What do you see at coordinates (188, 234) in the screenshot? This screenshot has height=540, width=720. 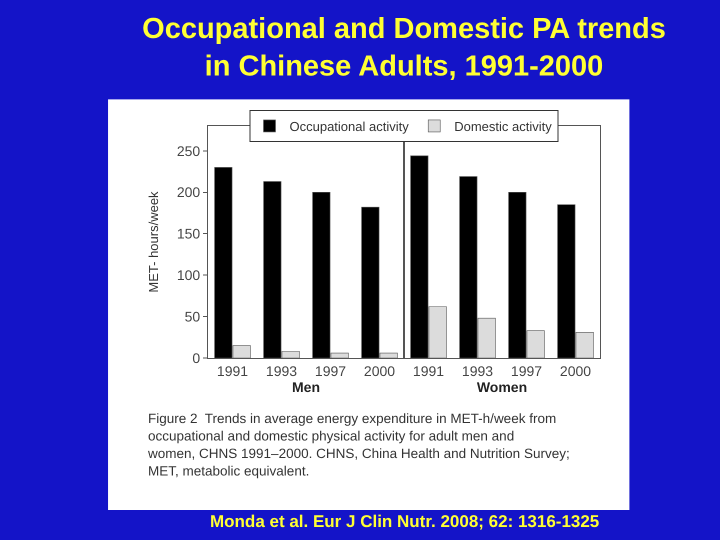 I see `y-tick-label: 150` at bounding box center [188, 234].